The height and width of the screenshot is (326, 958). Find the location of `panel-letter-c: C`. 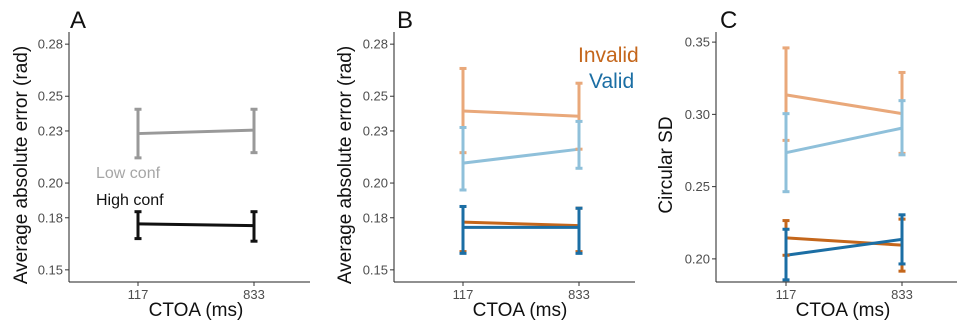

panel-letter-c: C is located at coordinates (728, 20).